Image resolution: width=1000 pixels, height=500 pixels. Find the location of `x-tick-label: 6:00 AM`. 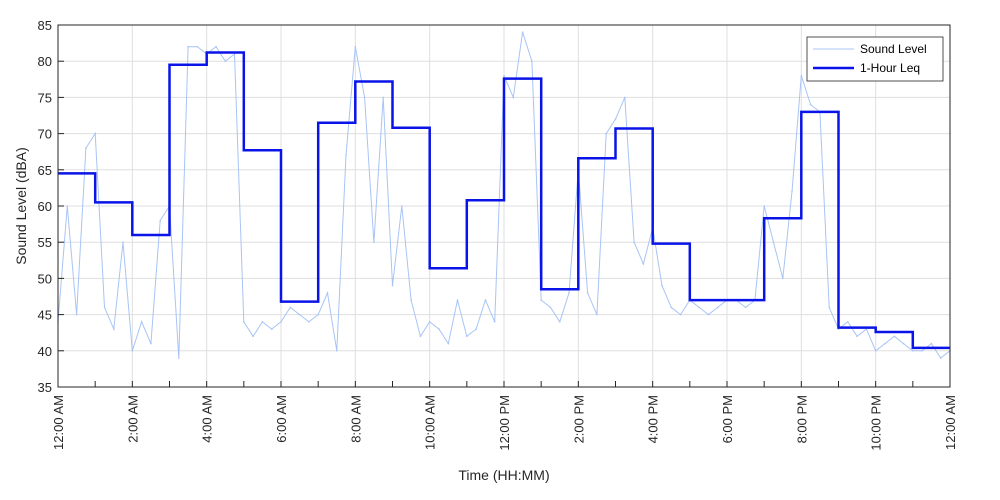

x-tick-label: 6:00 AM is located at coordinates (281, 419).